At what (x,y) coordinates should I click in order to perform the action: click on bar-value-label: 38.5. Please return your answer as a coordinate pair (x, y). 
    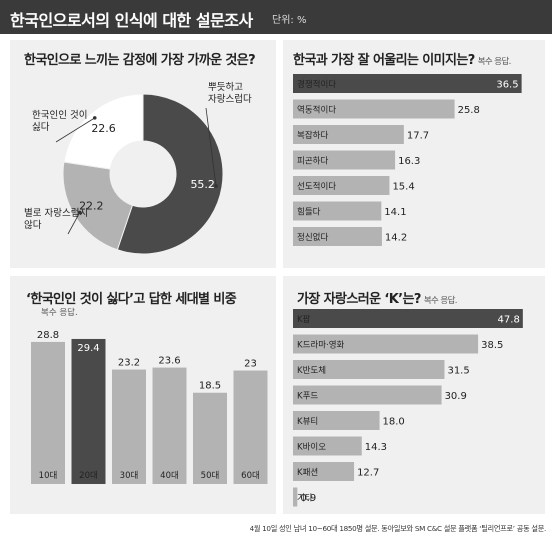
    Looking at the image, I should click on (492, 345).